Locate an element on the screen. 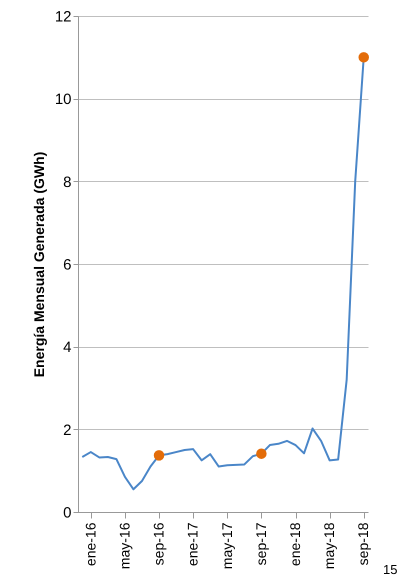  x-tick-label: sep-18 is located at coordinates (363, 544).